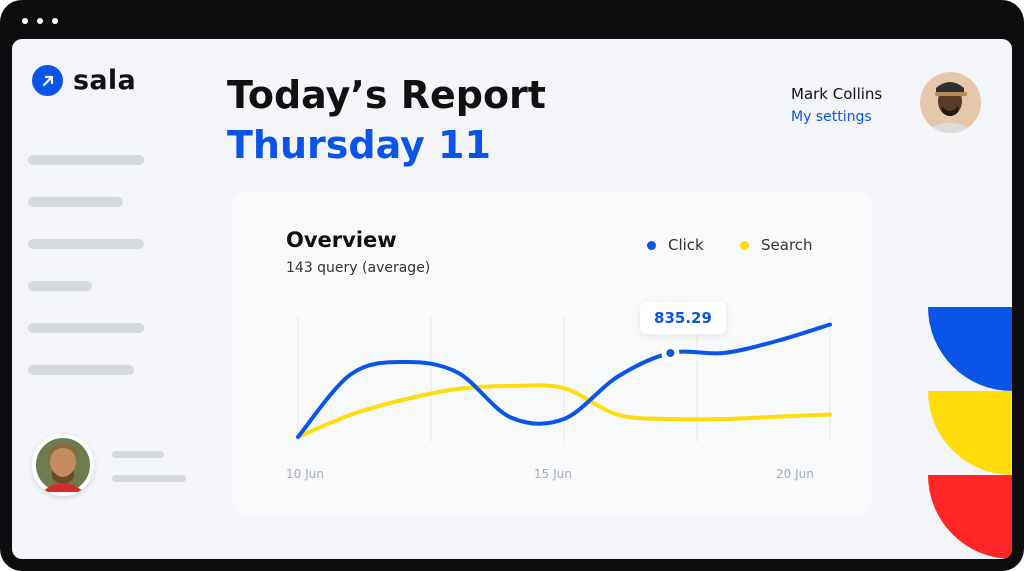 The height and width of the screenshot is (571, 1024). What do you see at coordinates (47, 80) in the screenshot?
I see `arrow-up-right-icon` at bounding box center [47, 80].